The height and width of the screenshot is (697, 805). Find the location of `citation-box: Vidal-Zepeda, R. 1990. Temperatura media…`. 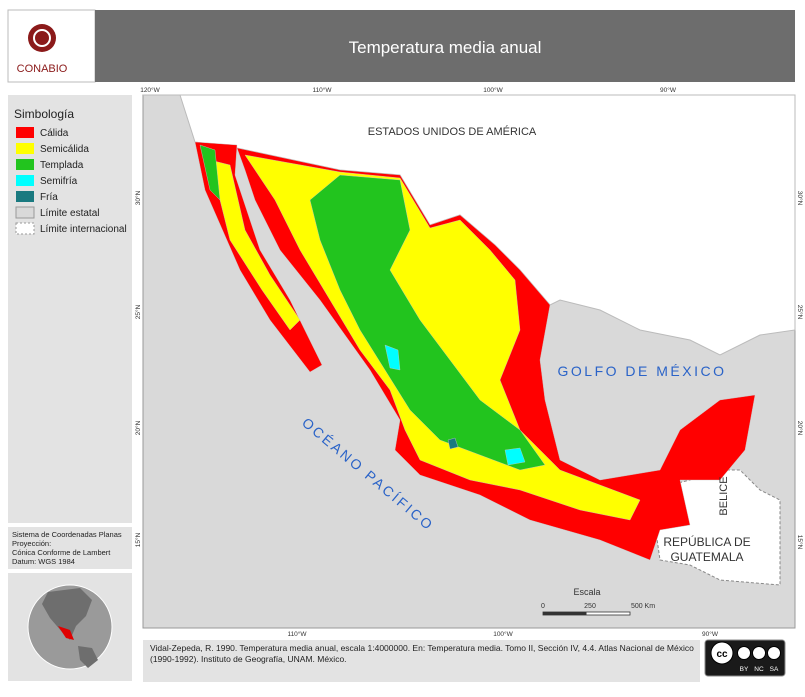

citation-box: Vidal-Zepeda, R. 1990. Temperatura media… is located at coordinates (422, 653).